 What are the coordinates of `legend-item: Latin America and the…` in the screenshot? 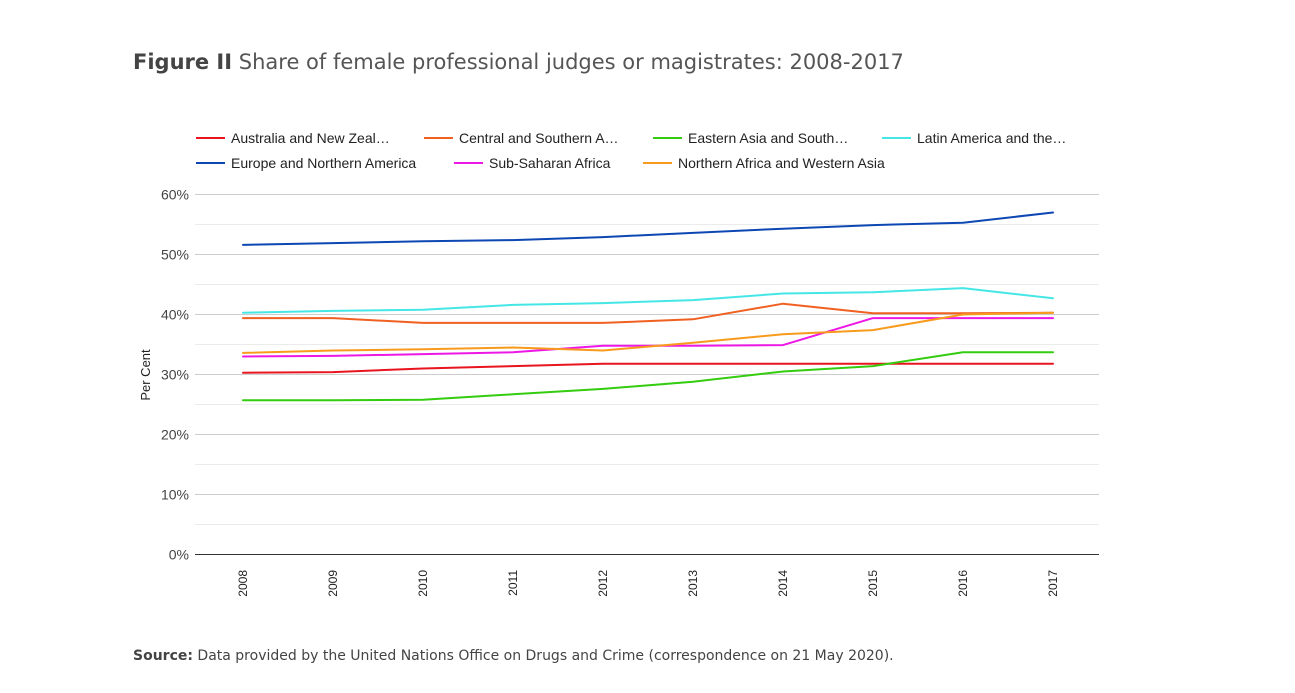 It's located at (974, 138).